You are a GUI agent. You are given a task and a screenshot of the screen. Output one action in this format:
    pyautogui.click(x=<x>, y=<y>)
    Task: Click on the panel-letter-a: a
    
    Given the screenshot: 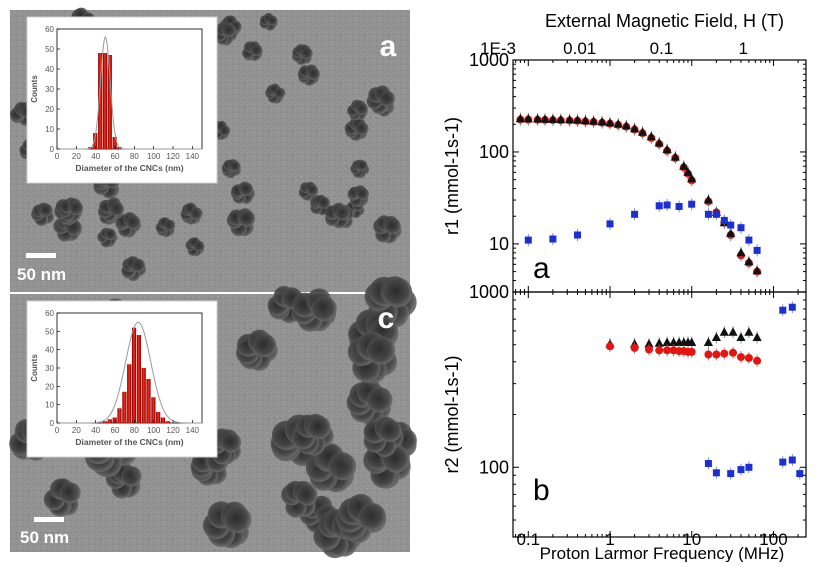 What is the action you would take?
    pyautogui.click(x=388, y=46)
    